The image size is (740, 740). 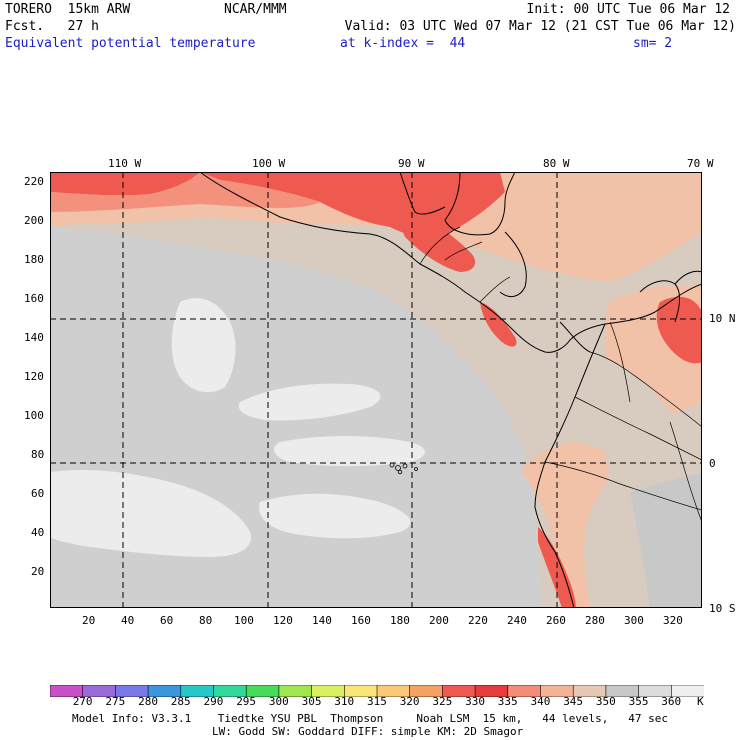 I want to click on level-index: at k-index = 44, so click(x=403, y=43).